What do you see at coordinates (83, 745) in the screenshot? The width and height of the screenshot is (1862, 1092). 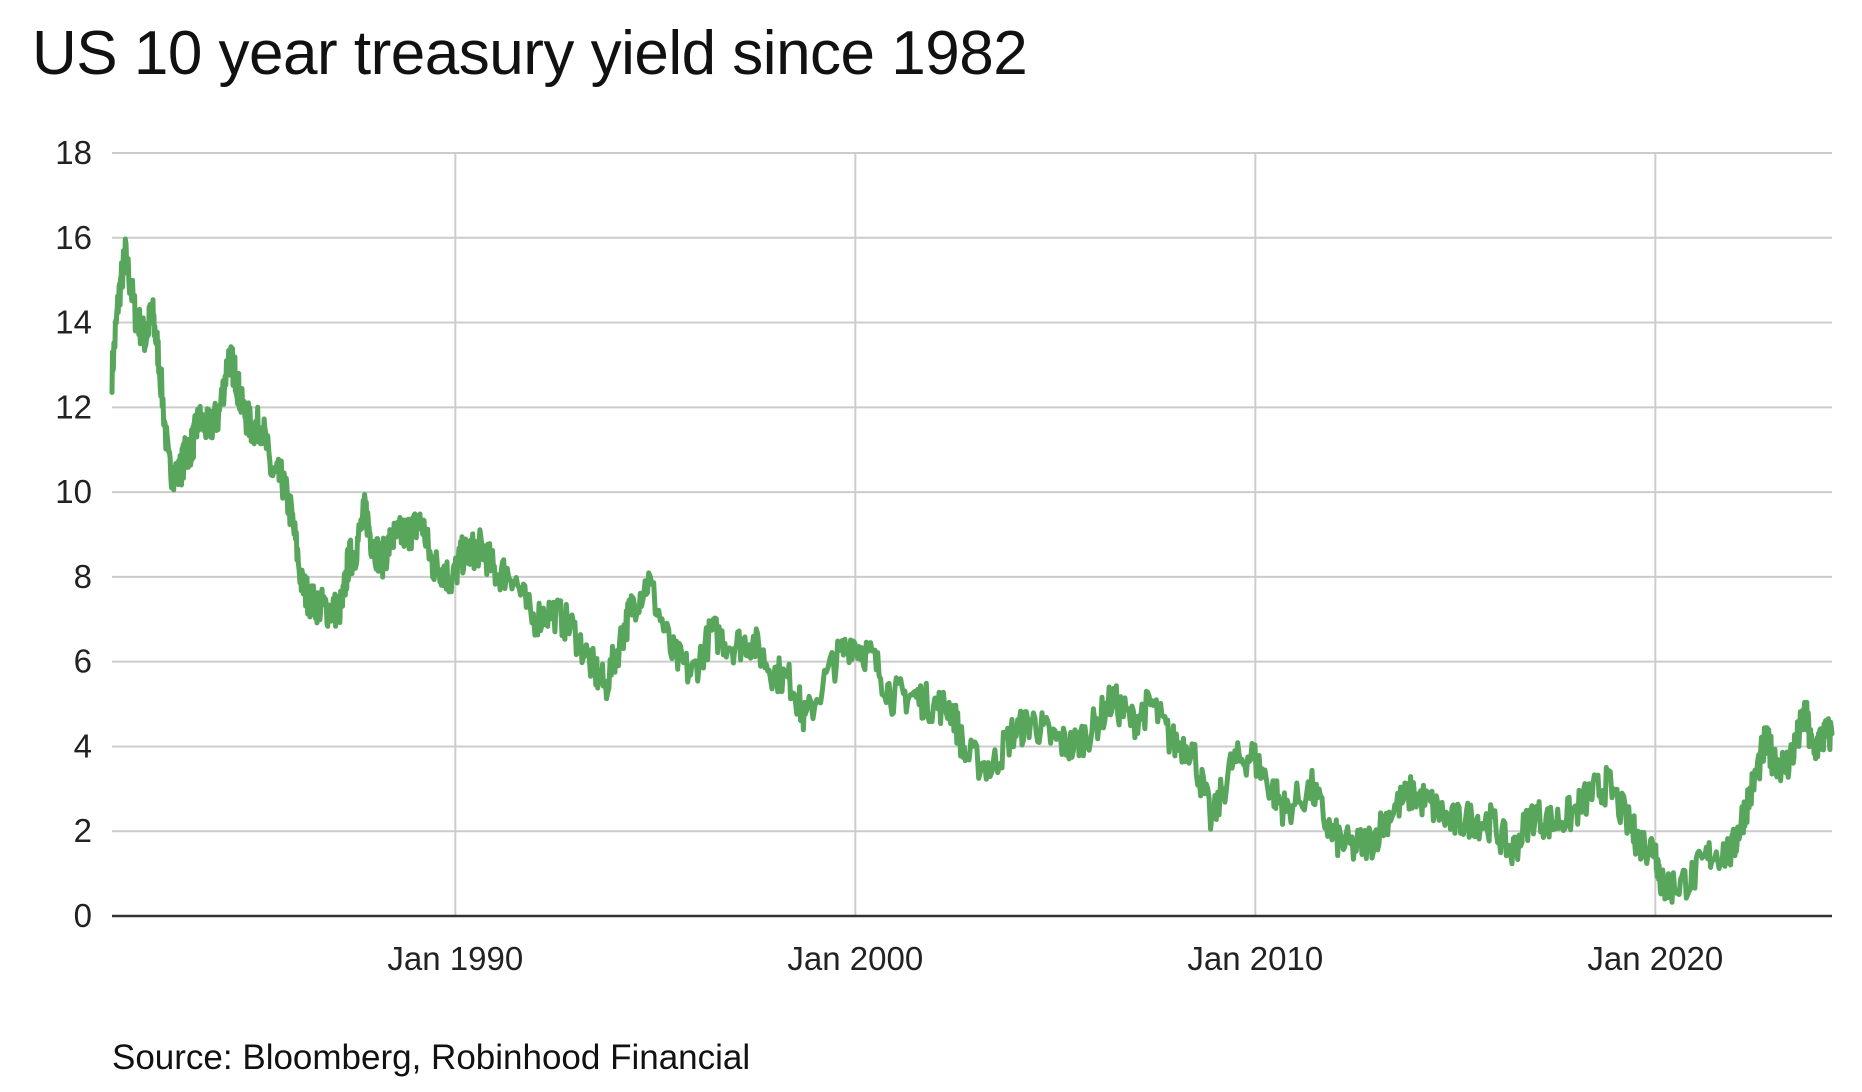 I see `y-tick-label: 4` at bounding box center [83, 745].